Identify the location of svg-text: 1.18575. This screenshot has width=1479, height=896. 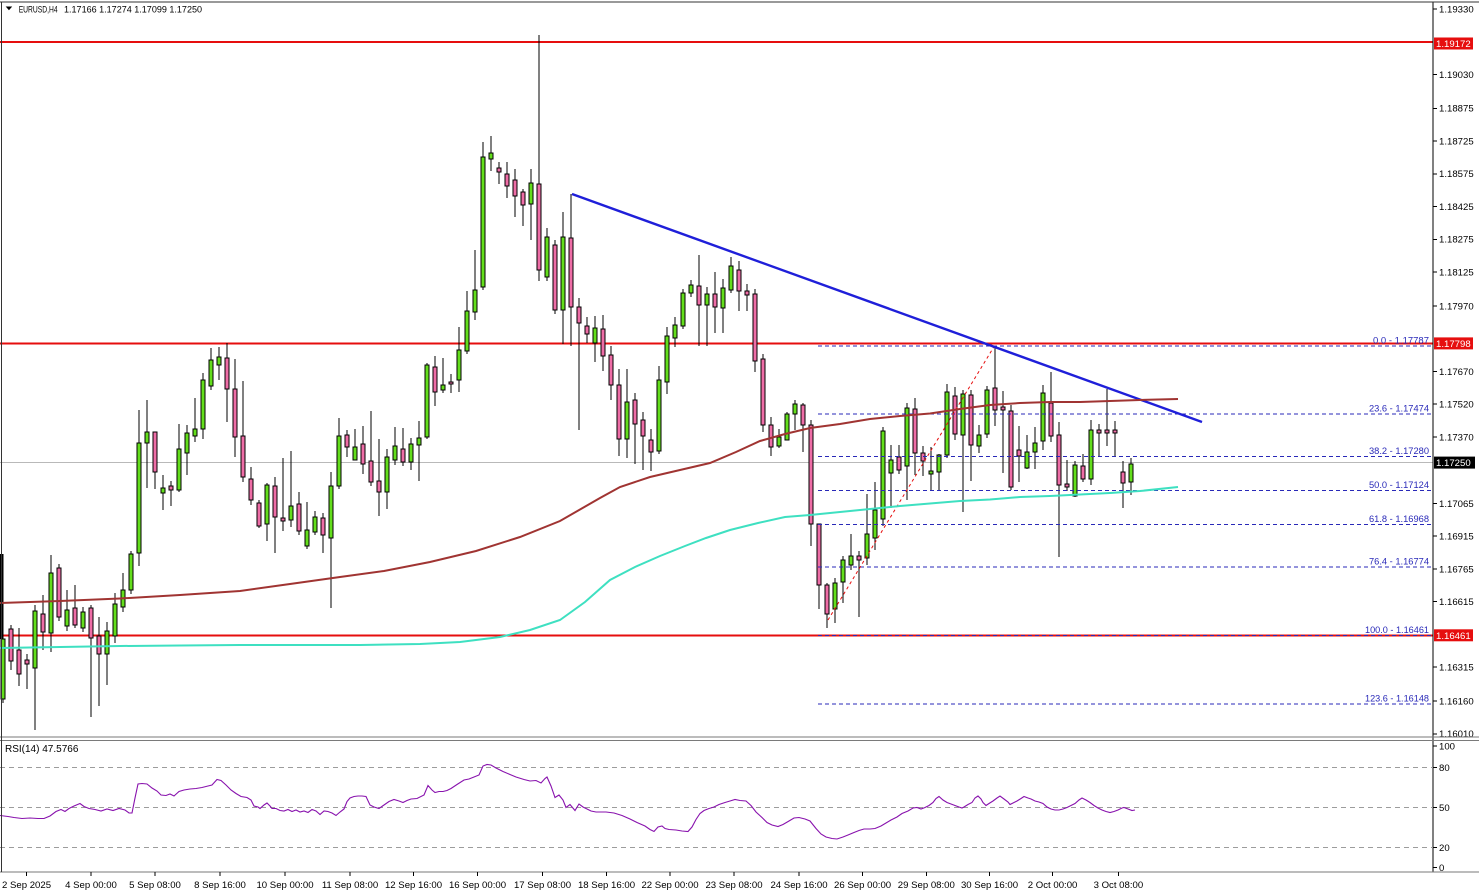
(1456, 174).